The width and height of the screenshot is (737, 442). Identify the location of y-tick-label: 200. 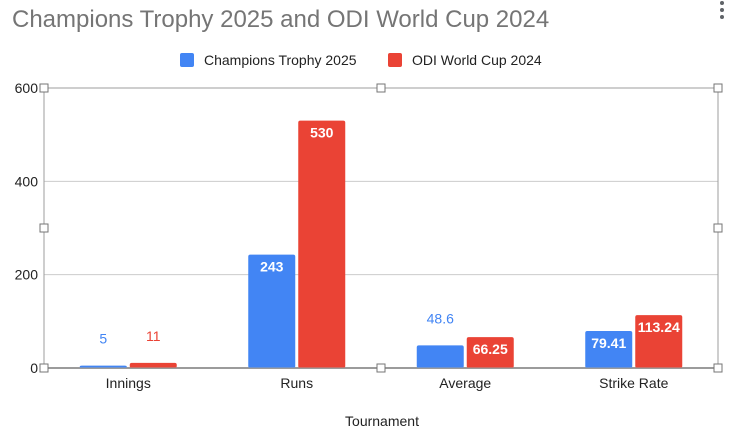
(27, 275).